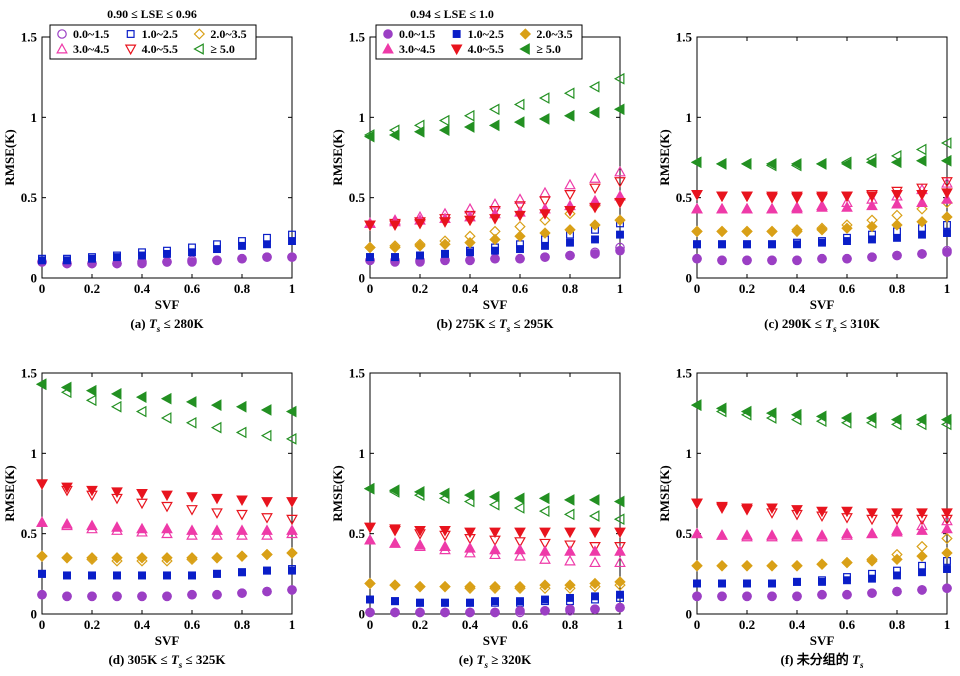 This screenshot has width=960, height=676. What do you see at coordinates (167, 325) in the screenshot?
I see `panel-caption: (a) Ts ≤ 280K` at bounding box center [167, 325].